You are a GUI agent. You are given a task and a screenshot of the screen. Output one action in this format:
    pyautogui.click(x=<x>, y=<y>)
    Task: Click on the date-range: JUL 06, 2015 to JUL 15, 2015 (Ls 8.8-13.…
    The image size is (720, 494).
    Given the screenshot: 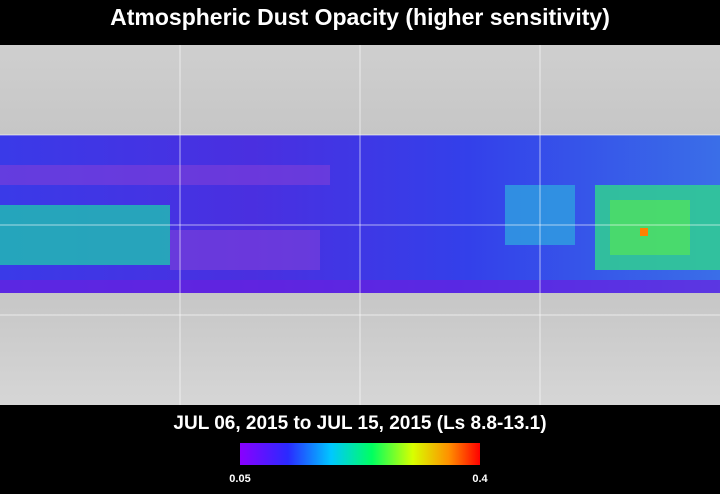 What is the action you would take?
    pyautogui.click(x=359, y=423)
    